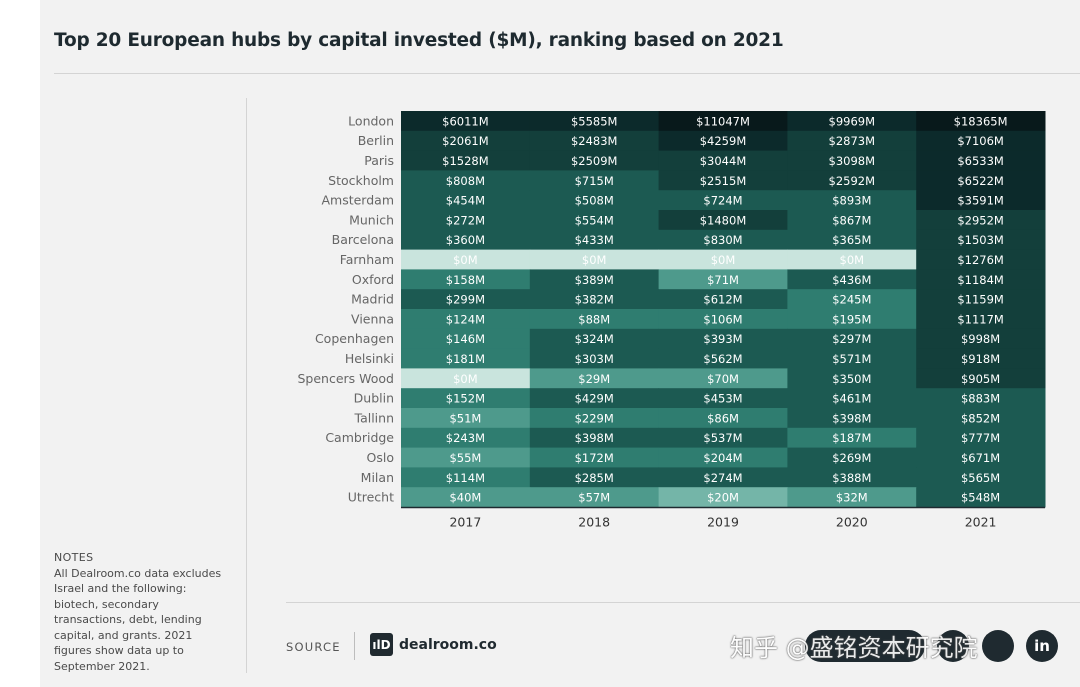 The height and width of the screenshot is (687, 1080). Describe the element at coordinates (363, 239) in the screenshot. I see `row-label: Barcelona` at that location.